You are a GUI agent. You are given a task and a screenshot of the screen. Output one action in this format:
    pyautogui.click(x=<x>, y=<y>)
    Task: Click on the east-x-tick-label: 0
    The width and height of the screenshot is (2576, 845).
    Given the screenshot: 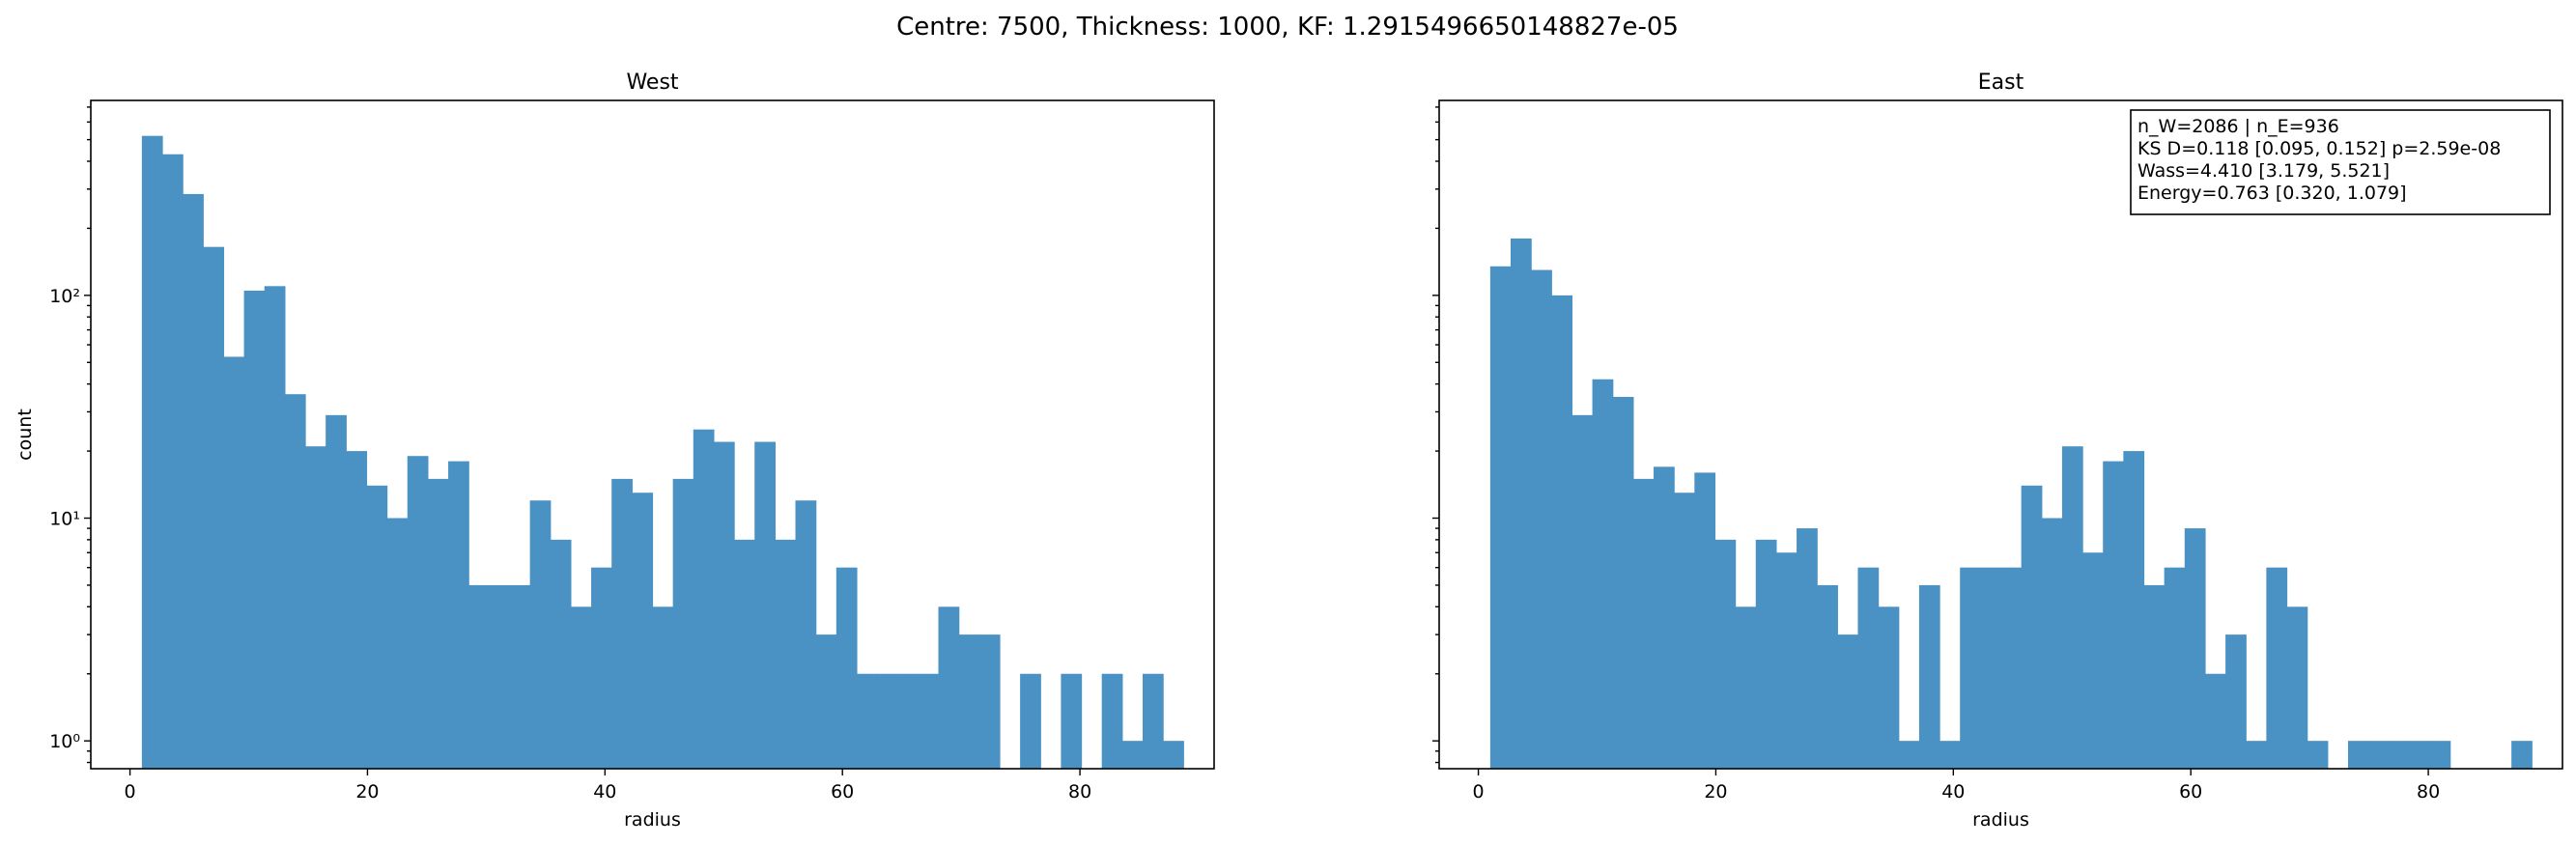 What is the action you would take?
    pyautogui.click(x=1479, y=792)
    